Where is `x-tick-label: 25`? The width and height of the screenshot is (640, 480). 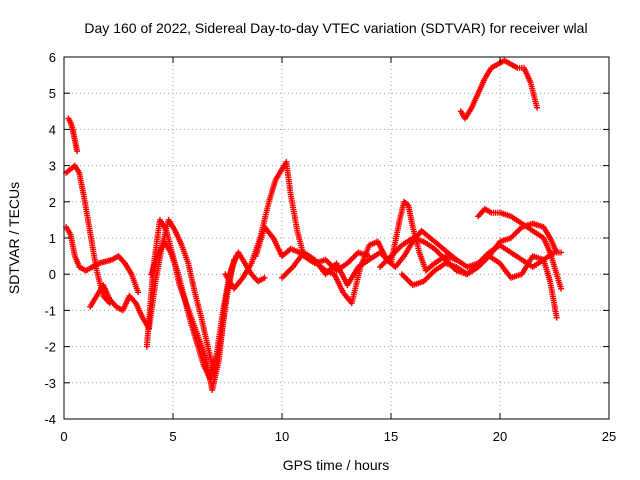
x-tick-label: 25 is located at coordinates (609, 436).